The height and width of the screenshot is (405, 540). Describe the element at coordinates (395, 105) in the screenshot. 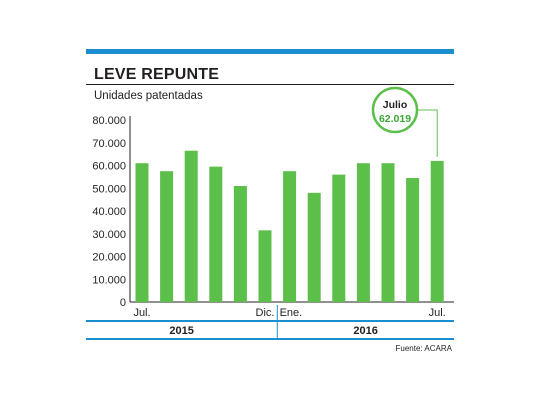

I see `callout-label: Julio` at that location.